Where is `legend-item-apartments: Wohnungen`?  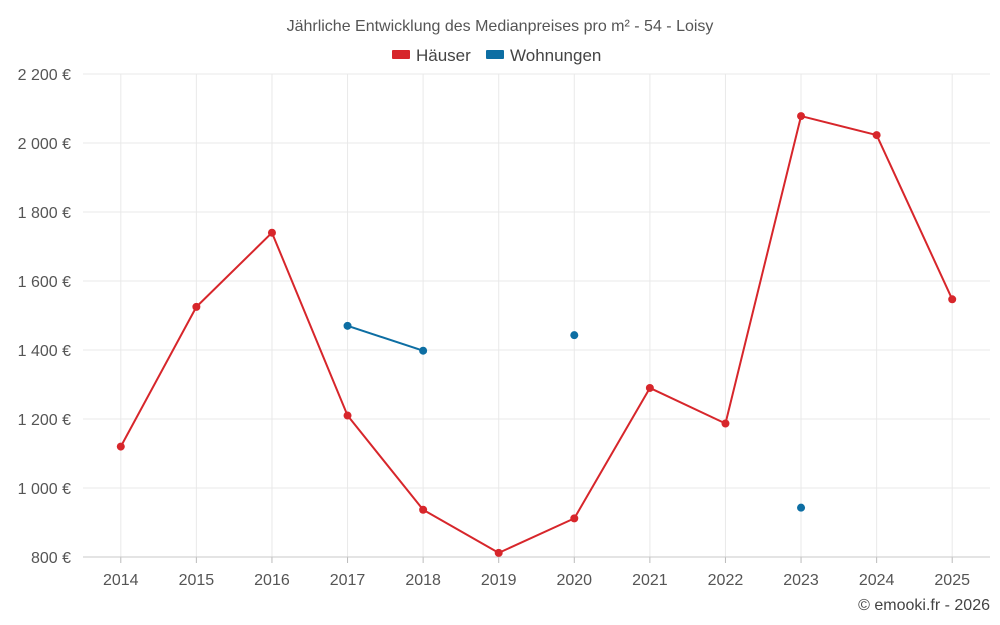 legend-item-apartments: Wohnungen is located at coordinates (543, 55).